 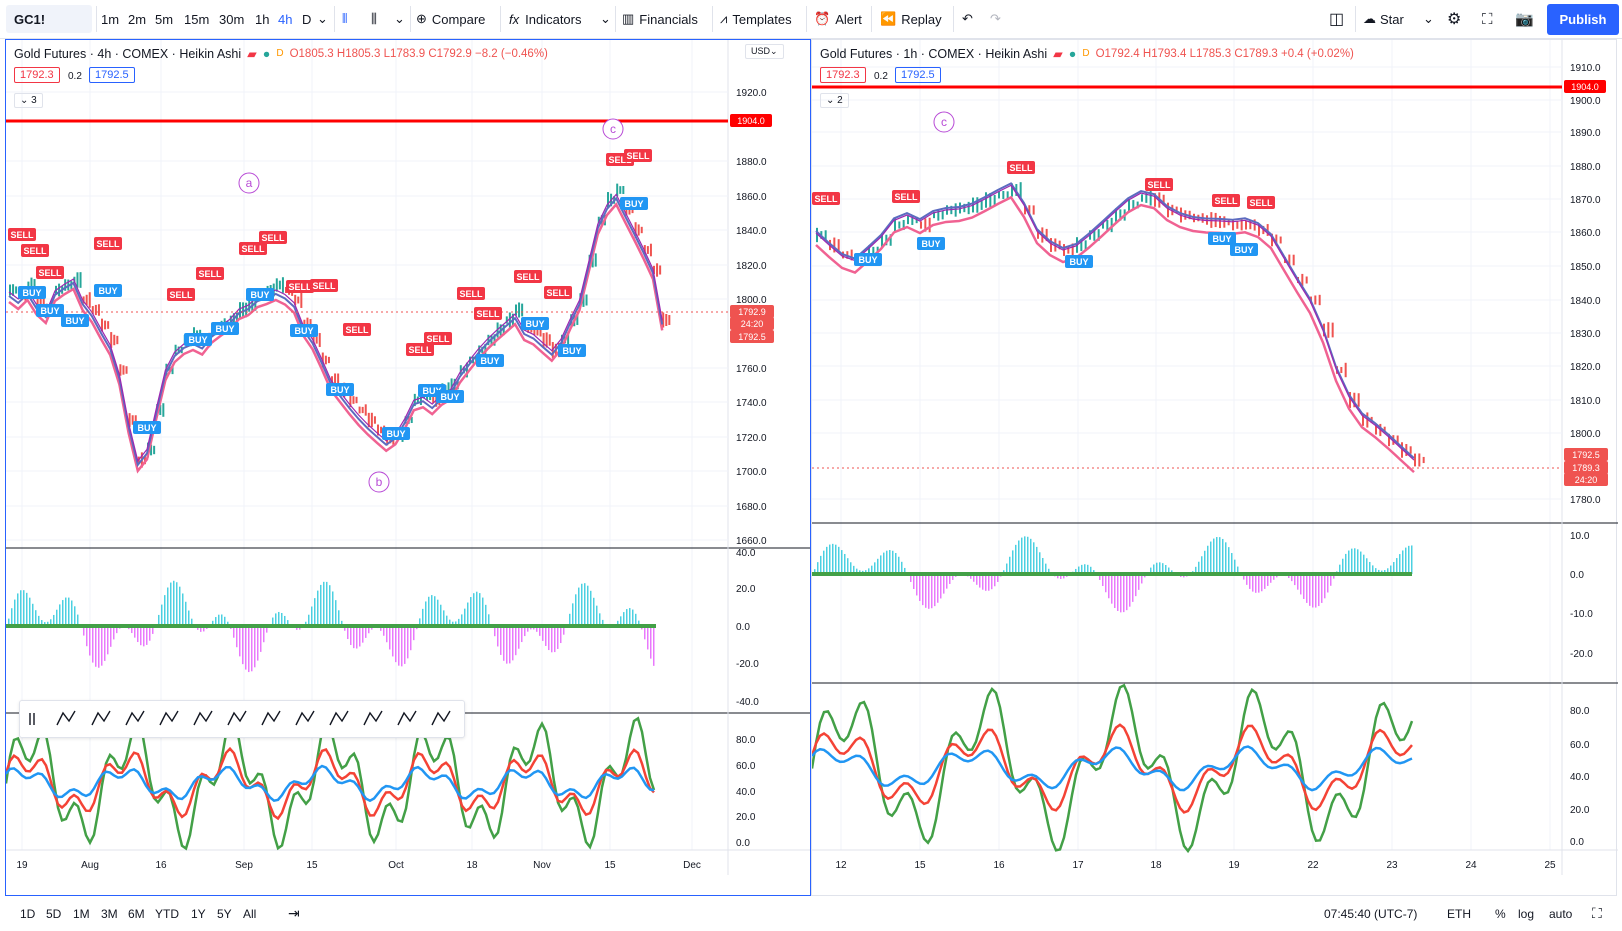 What do you see at coordinates (838, 19) in the screenshot?
I see `alert-button: ⏰ Alert` at bounding box center [838, 19].